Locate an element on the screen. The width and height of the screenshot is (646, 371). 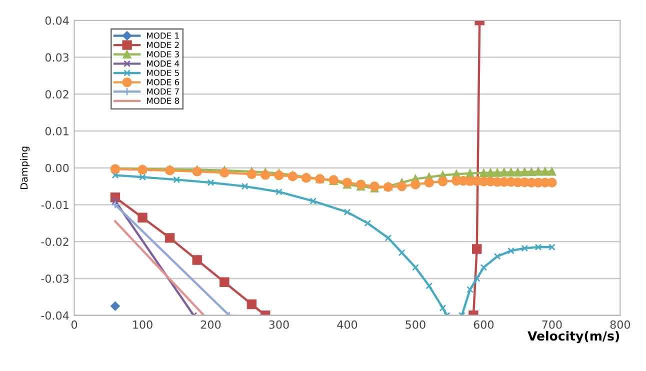
y-tick-label: 0.03 is located at coordinates (57, 57).